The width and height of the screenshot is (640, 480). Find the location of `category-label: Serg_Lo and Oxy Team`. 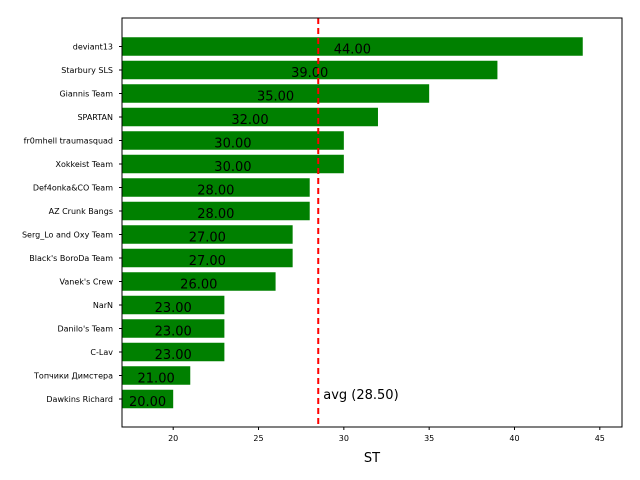

category-label: Serg_Lo and Oxy Team is located at coordinates (67, 235).